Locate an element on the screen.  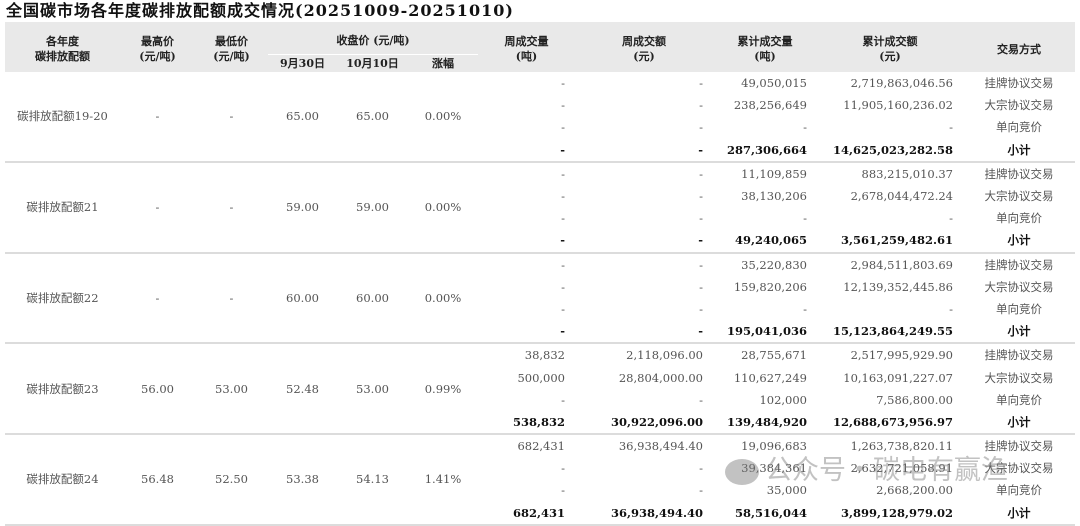
cum-volume: 39,384,361 is located at coordinates (774, 468).